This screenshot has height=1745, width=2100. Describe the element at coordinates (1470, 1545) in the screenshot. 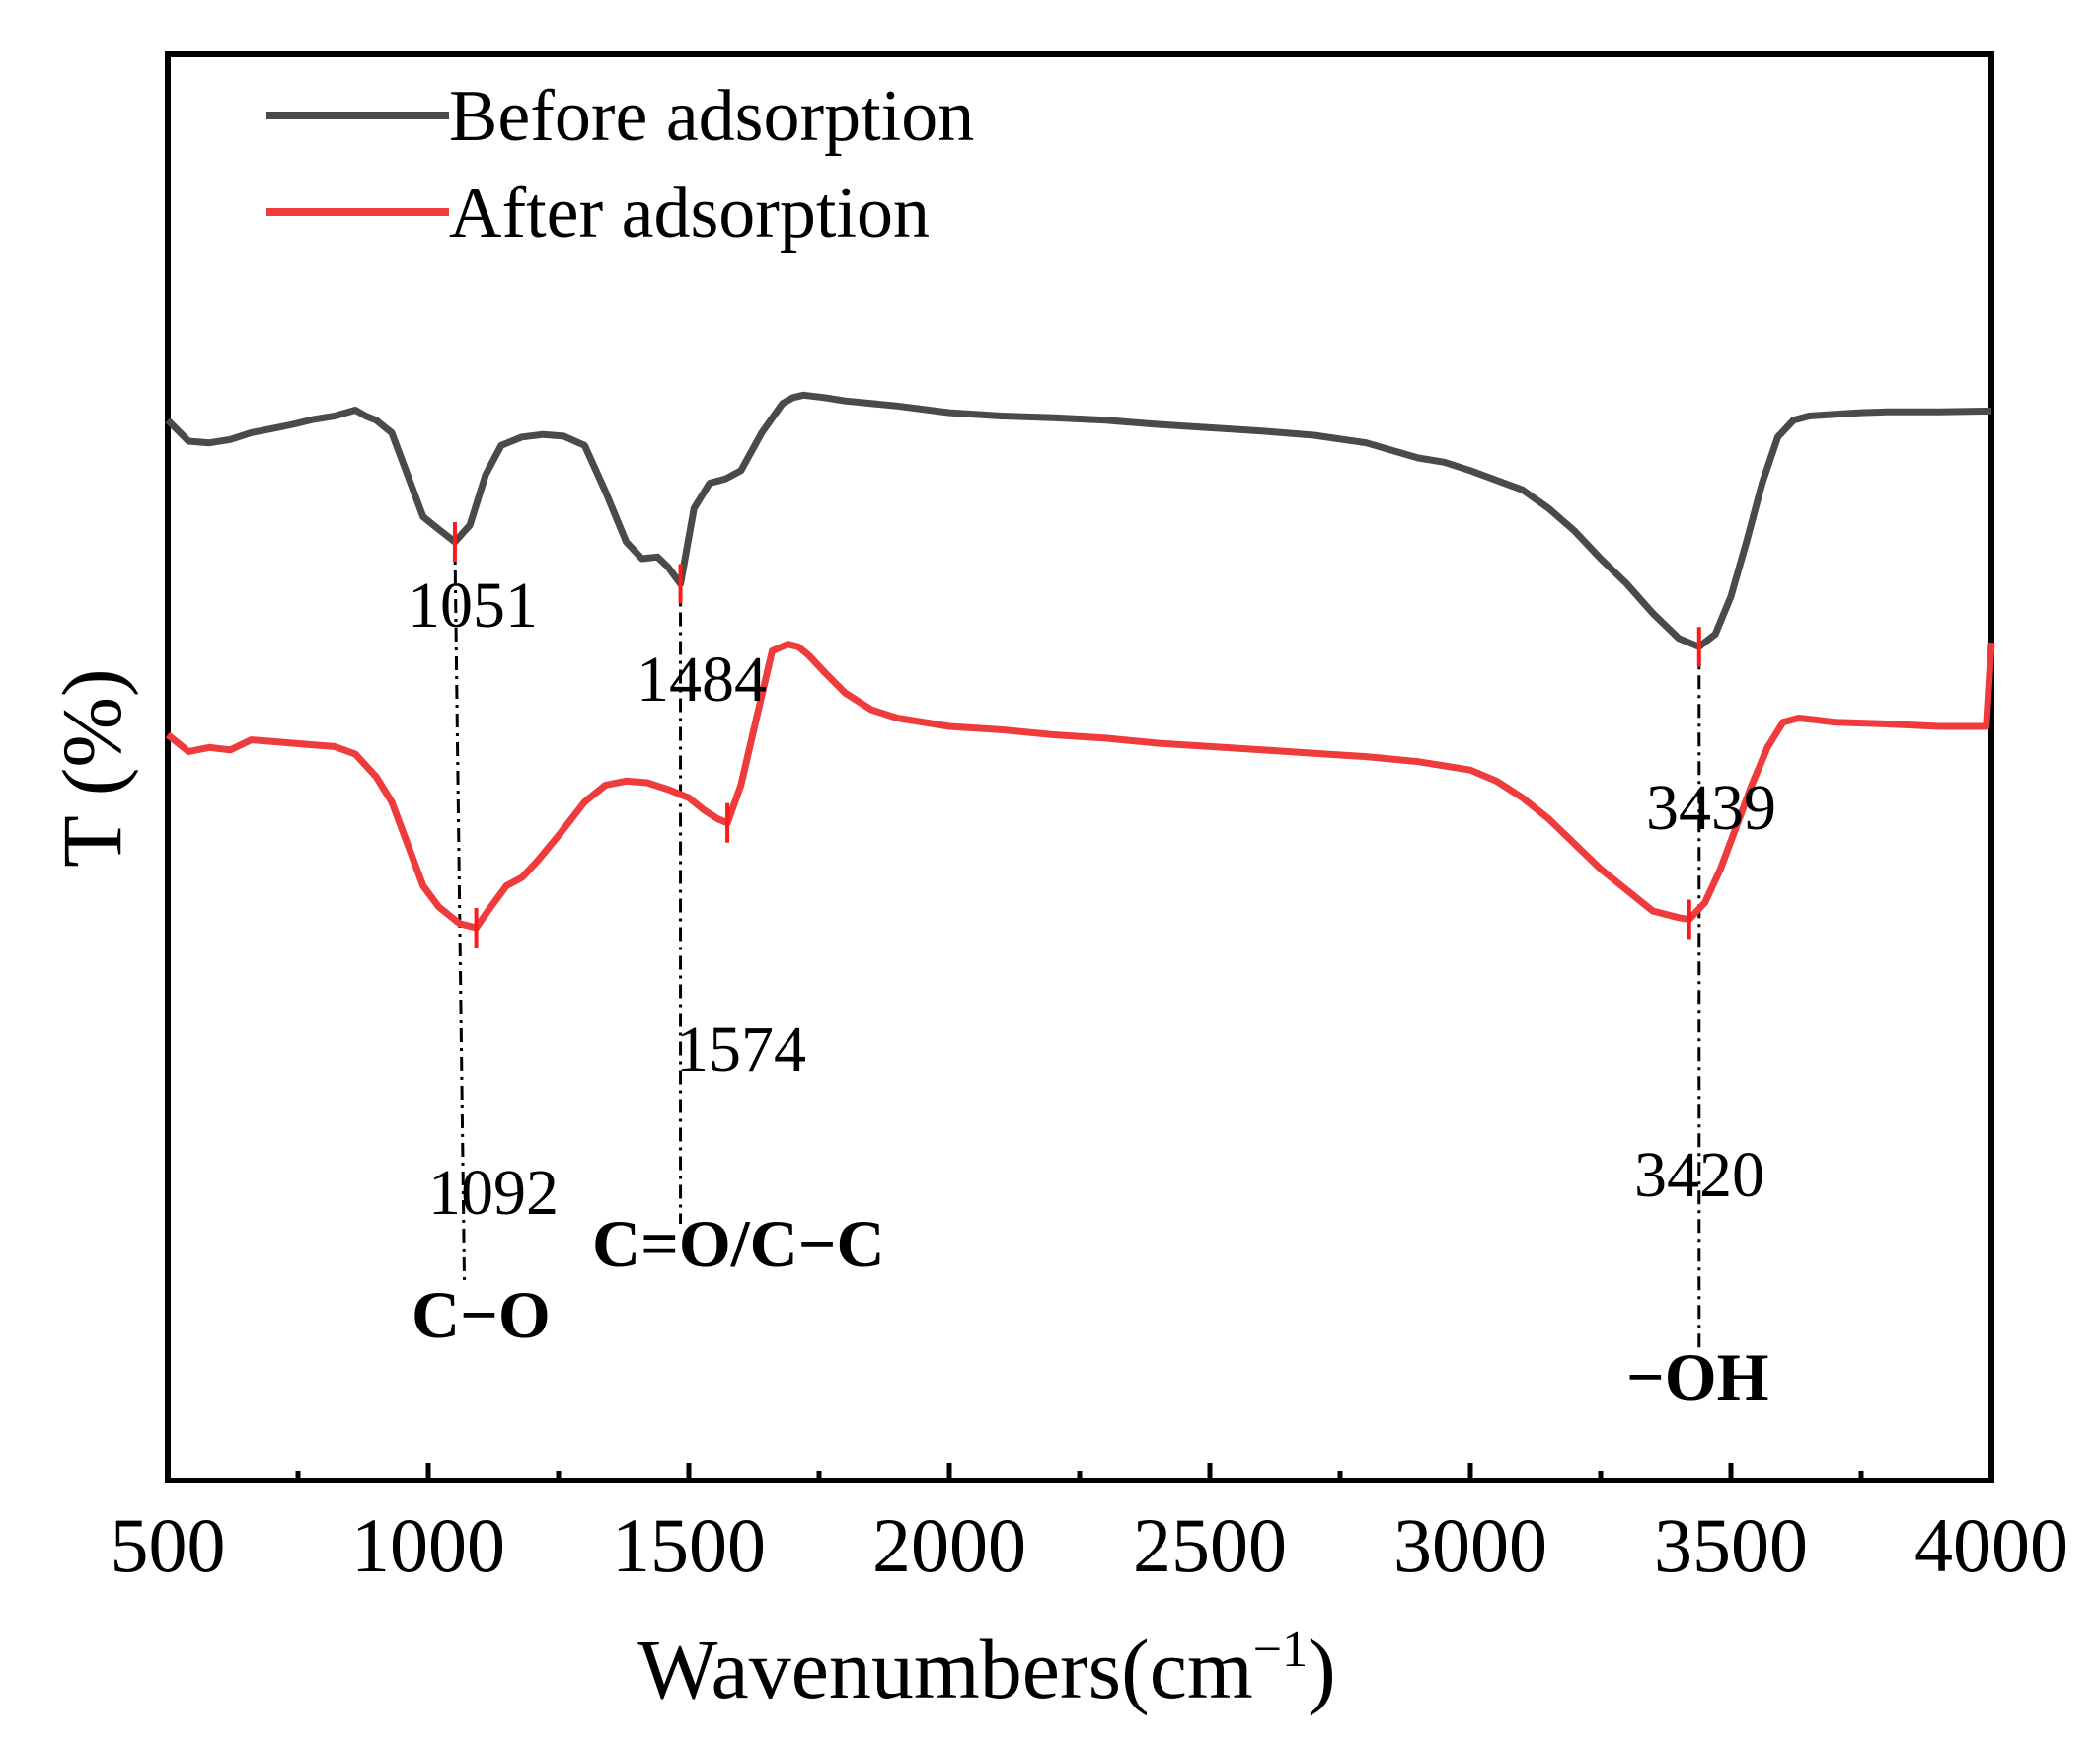

I see `x-tick-label-3000: 3000` at that location.